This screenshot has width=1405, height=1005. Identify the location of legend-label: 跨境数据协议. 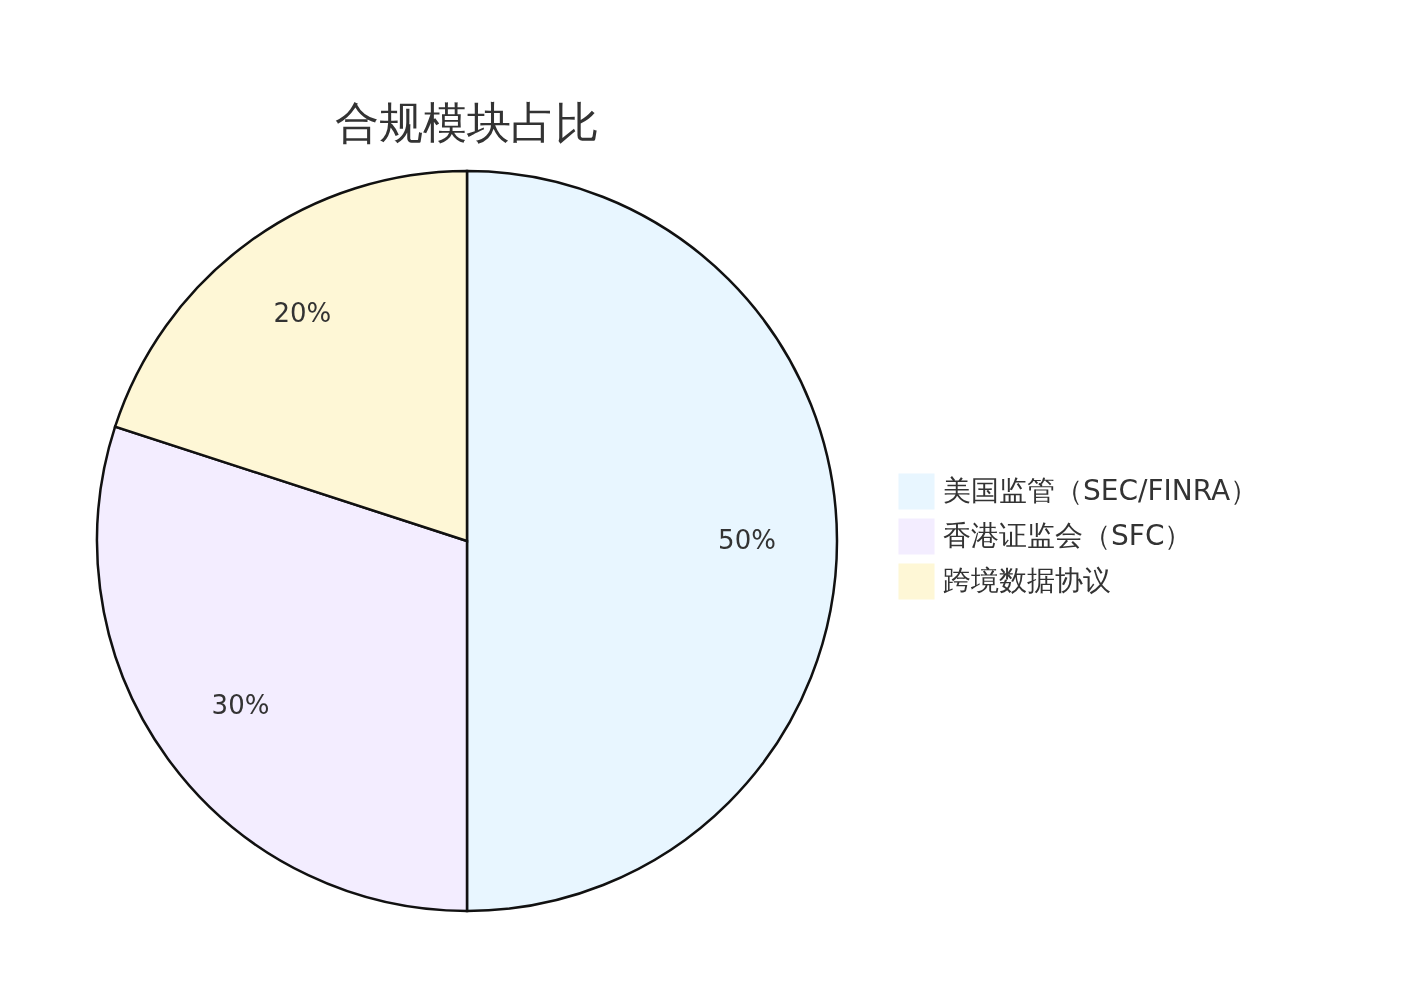
(1027, 580).